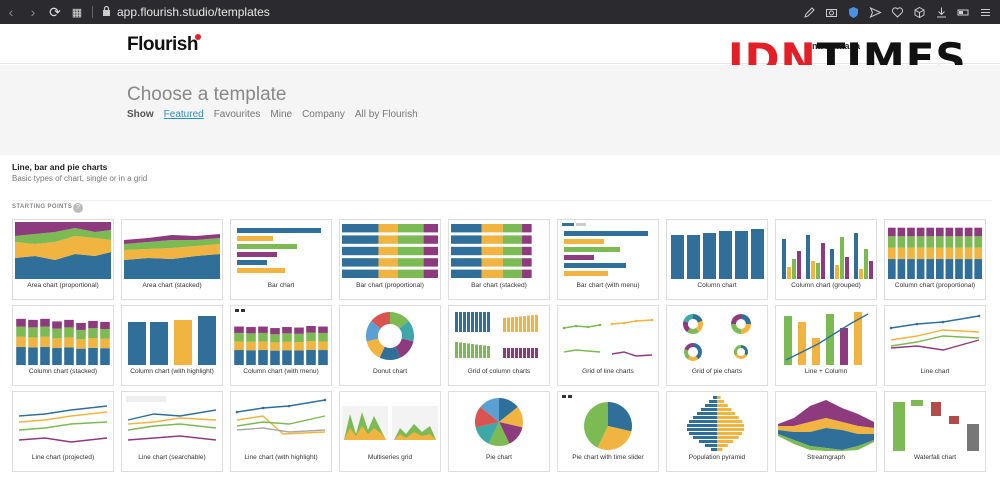  What do you see at coordinates (608, 371) in the screenshot?
I see `template-label: Grid of line charts` at bounding box center [608, 371].